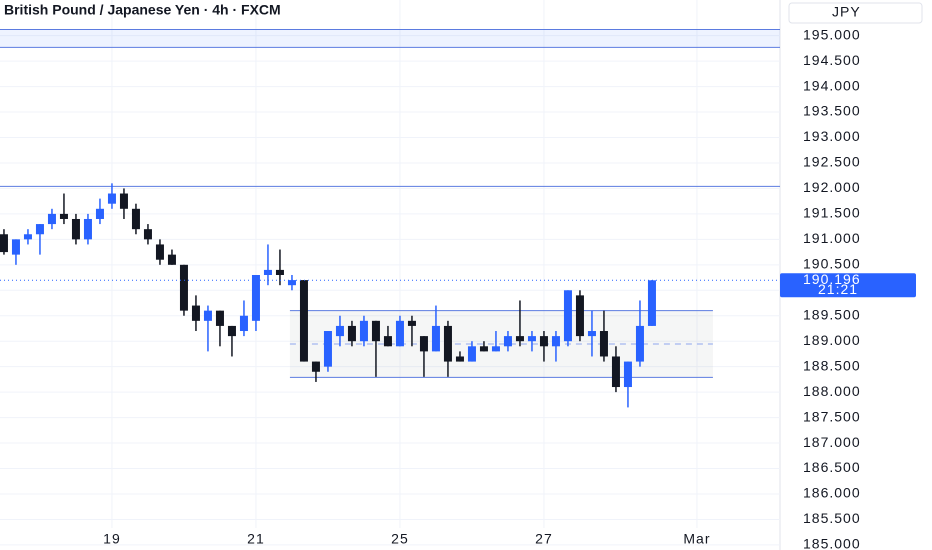 This screenshot has height=550, width=932. What do you see at coordinates (832, 187) in the screenshot?
I see `y-tick-label: 192.000` at bounding box center [832, 187].